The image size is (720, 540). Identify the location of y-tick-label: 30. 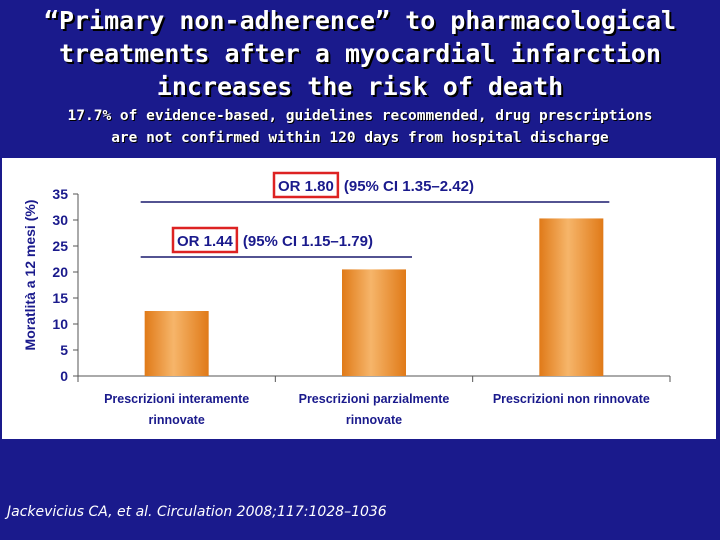
(60, 220).